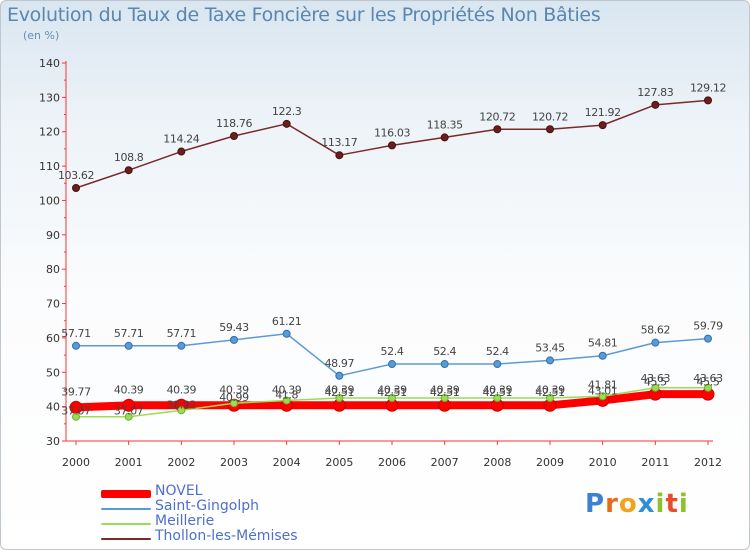  What do you see at coordinates (41, 35) in the screenshot?
I see `chart-unit-label: (en %)` at bounding box center [41, 35].